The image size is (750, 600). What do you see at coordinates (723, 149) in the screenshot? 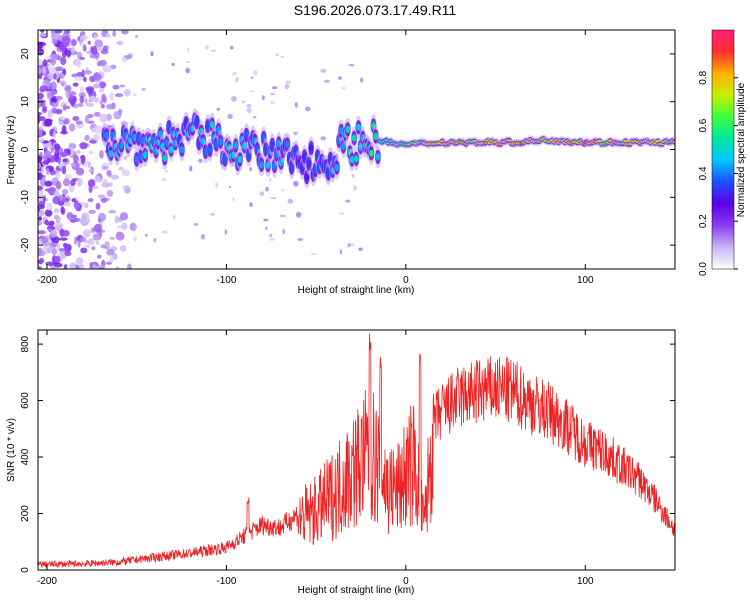
I see `colorbar-gradient` at bounding box center [723, 149].